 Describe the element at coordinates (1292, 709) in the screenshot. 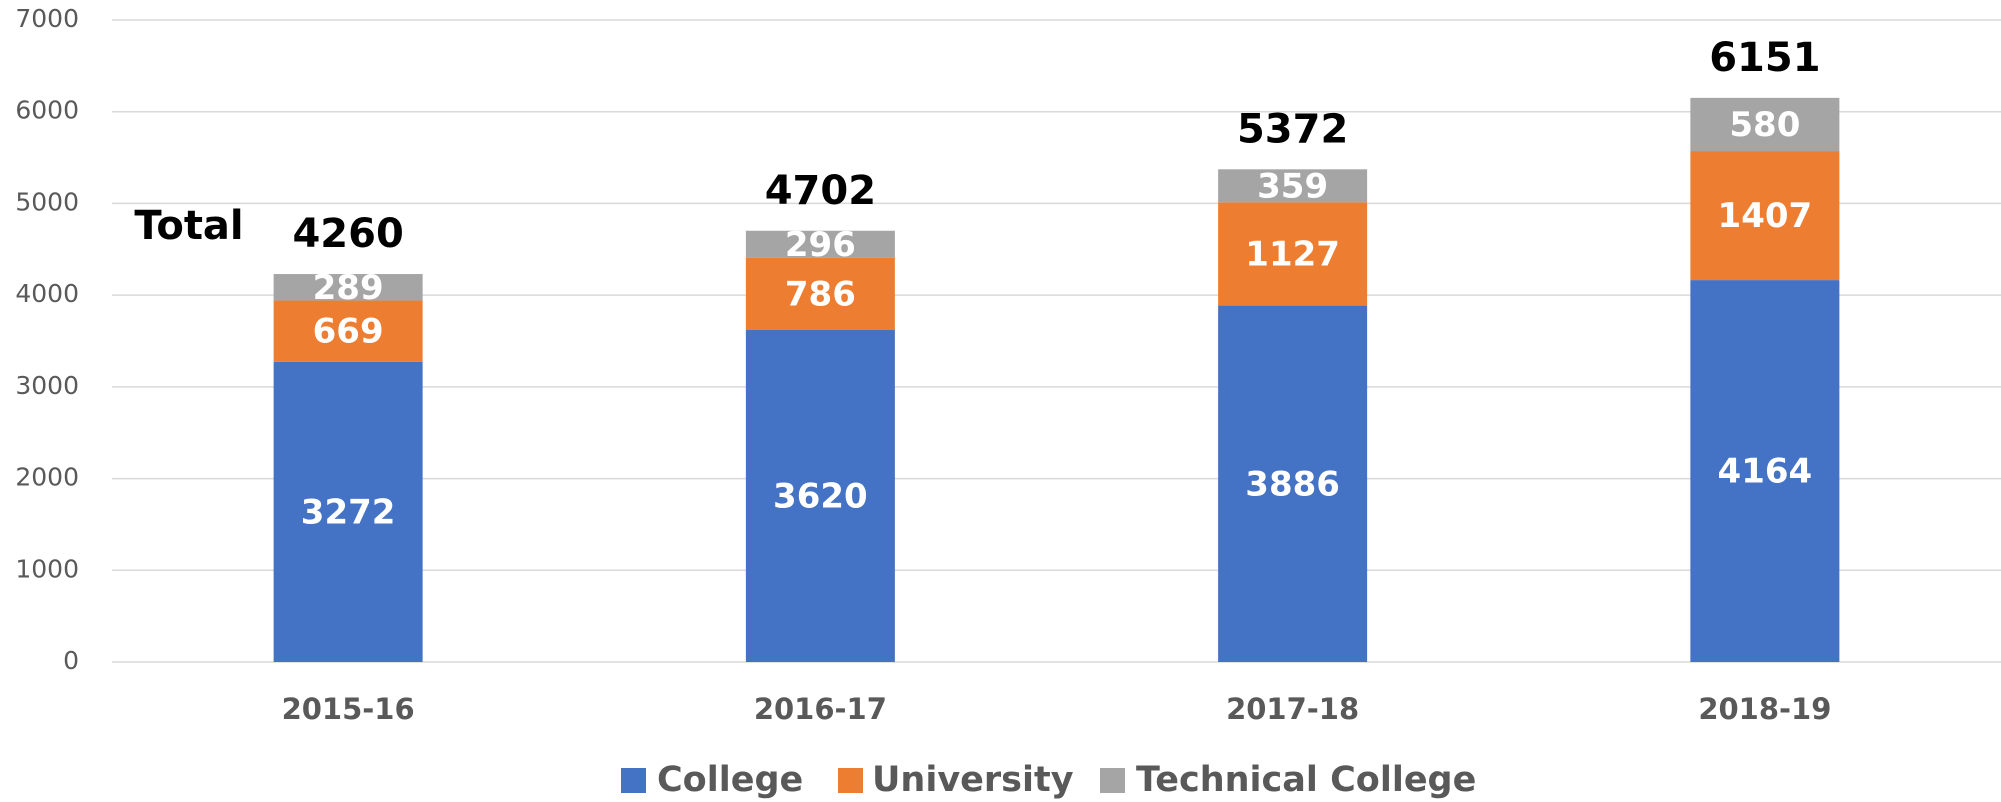

I see `x-tick-label: 2017-18` at that location.